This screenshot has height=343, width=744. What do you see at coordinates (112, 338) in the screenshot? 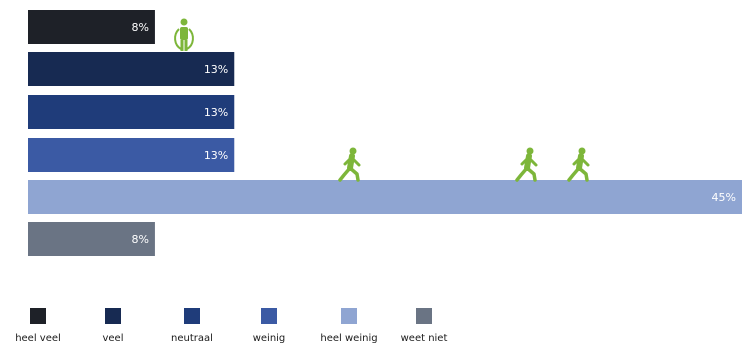
I see `legend-label-veel: veel` at bounding box center [112, 338].